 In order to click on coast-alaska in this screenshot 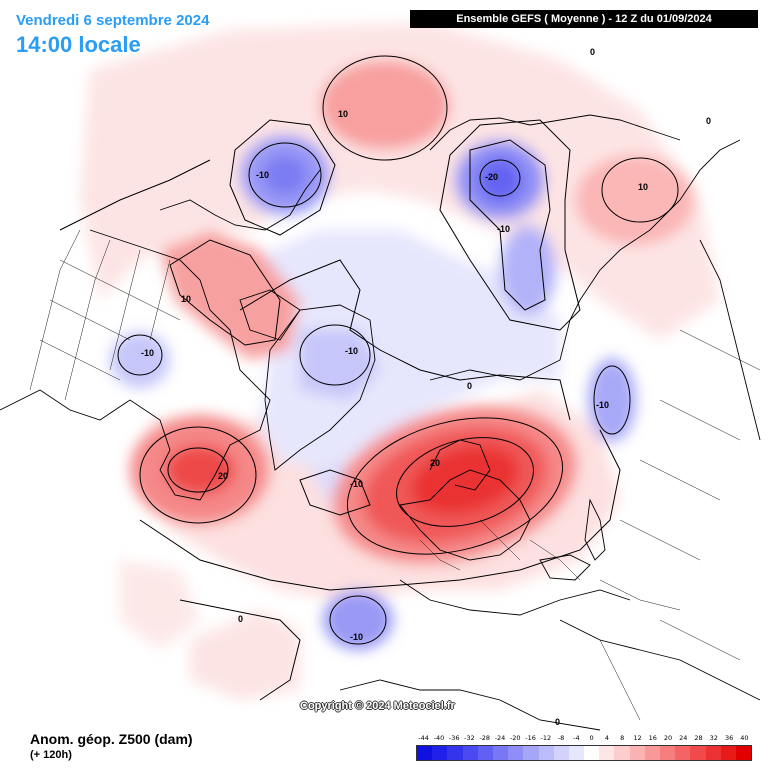, I will do `click(240, 200)`.